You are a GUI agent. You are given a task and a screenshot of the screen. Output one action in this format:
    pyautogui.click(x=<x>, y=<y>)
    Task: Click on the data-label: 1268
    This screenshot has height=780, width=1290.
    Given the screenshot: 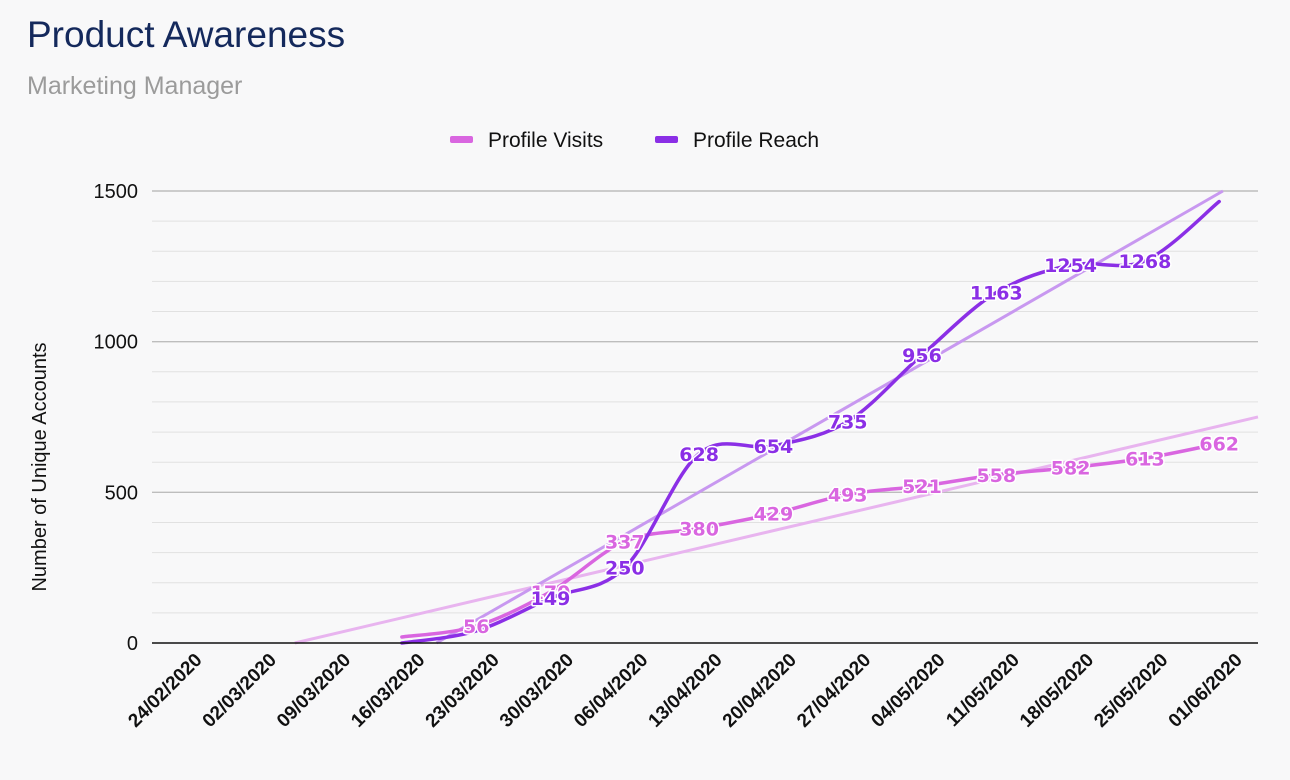 What is the action you would take?
    pyautogui.click(x=1144, y=262)
    